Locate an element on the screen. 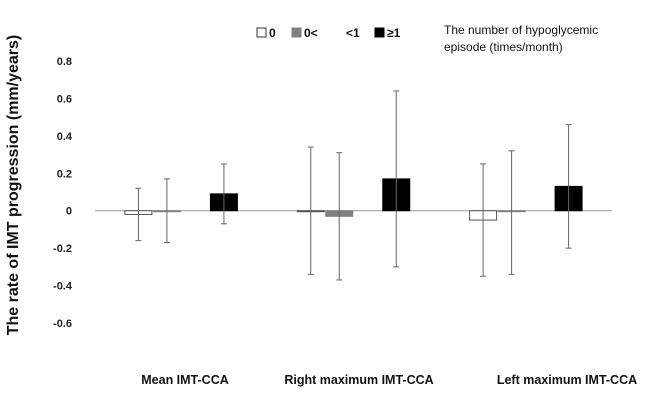  legend-label: 0< is located at coordinates (311, 33).